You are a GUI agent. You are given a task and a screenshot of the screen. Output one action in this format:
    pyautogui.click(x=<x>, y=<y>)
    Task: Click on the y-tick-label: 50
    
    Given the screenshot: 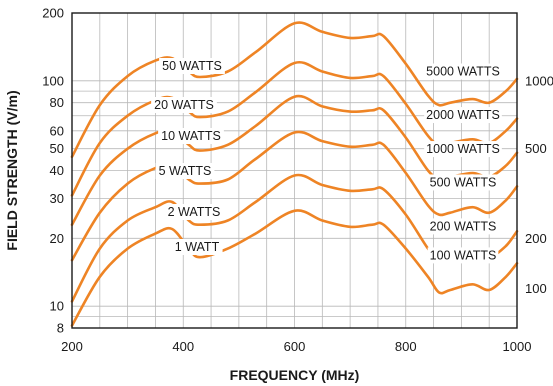 What is the action you would take?
    pyautogui.click(x=57, y=148)
    